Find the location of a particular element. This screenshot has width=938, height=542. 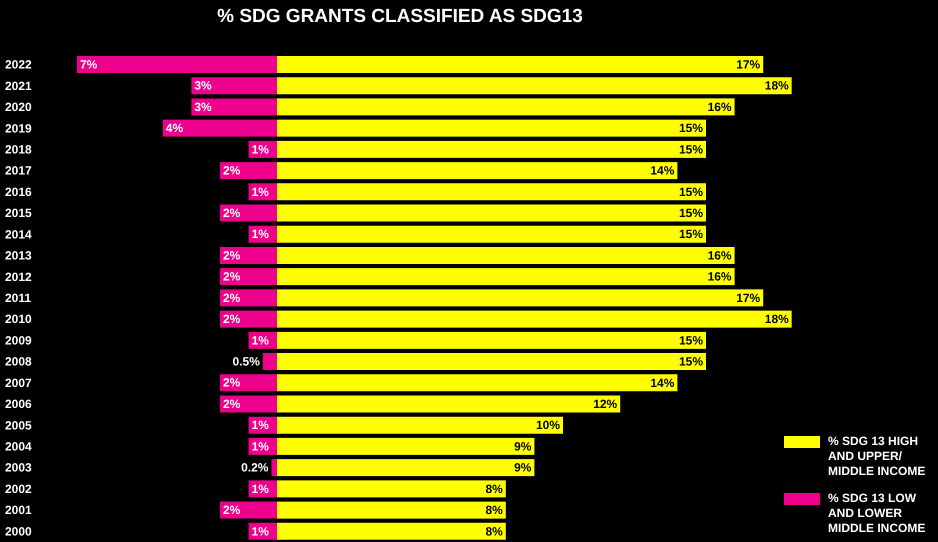

data-label: 4% is located at coordinates (175, 128).